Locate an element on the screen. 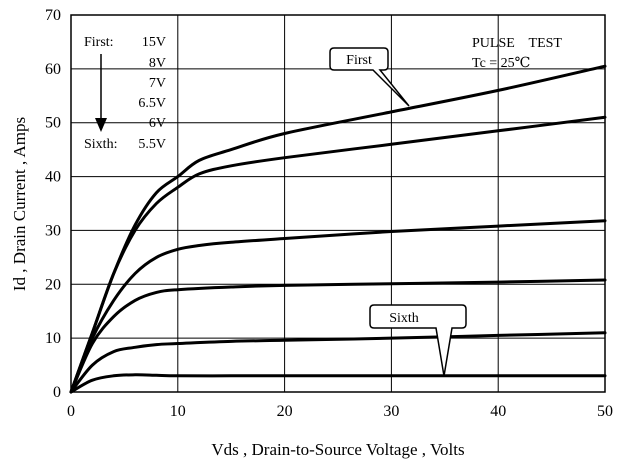 The width and height of the screenshot is (625, 462). callout-sixth: Sixth is located at coordinates (418, 340).